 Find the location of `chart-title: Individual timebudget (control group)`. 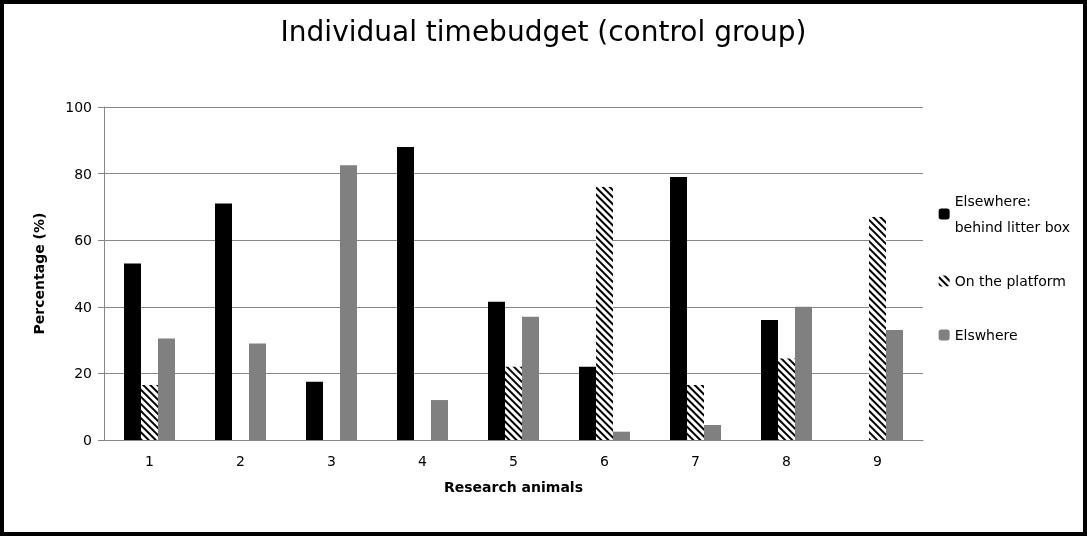

chart-title: Individual timebudget (control group) is located at coordinates (543, 31).